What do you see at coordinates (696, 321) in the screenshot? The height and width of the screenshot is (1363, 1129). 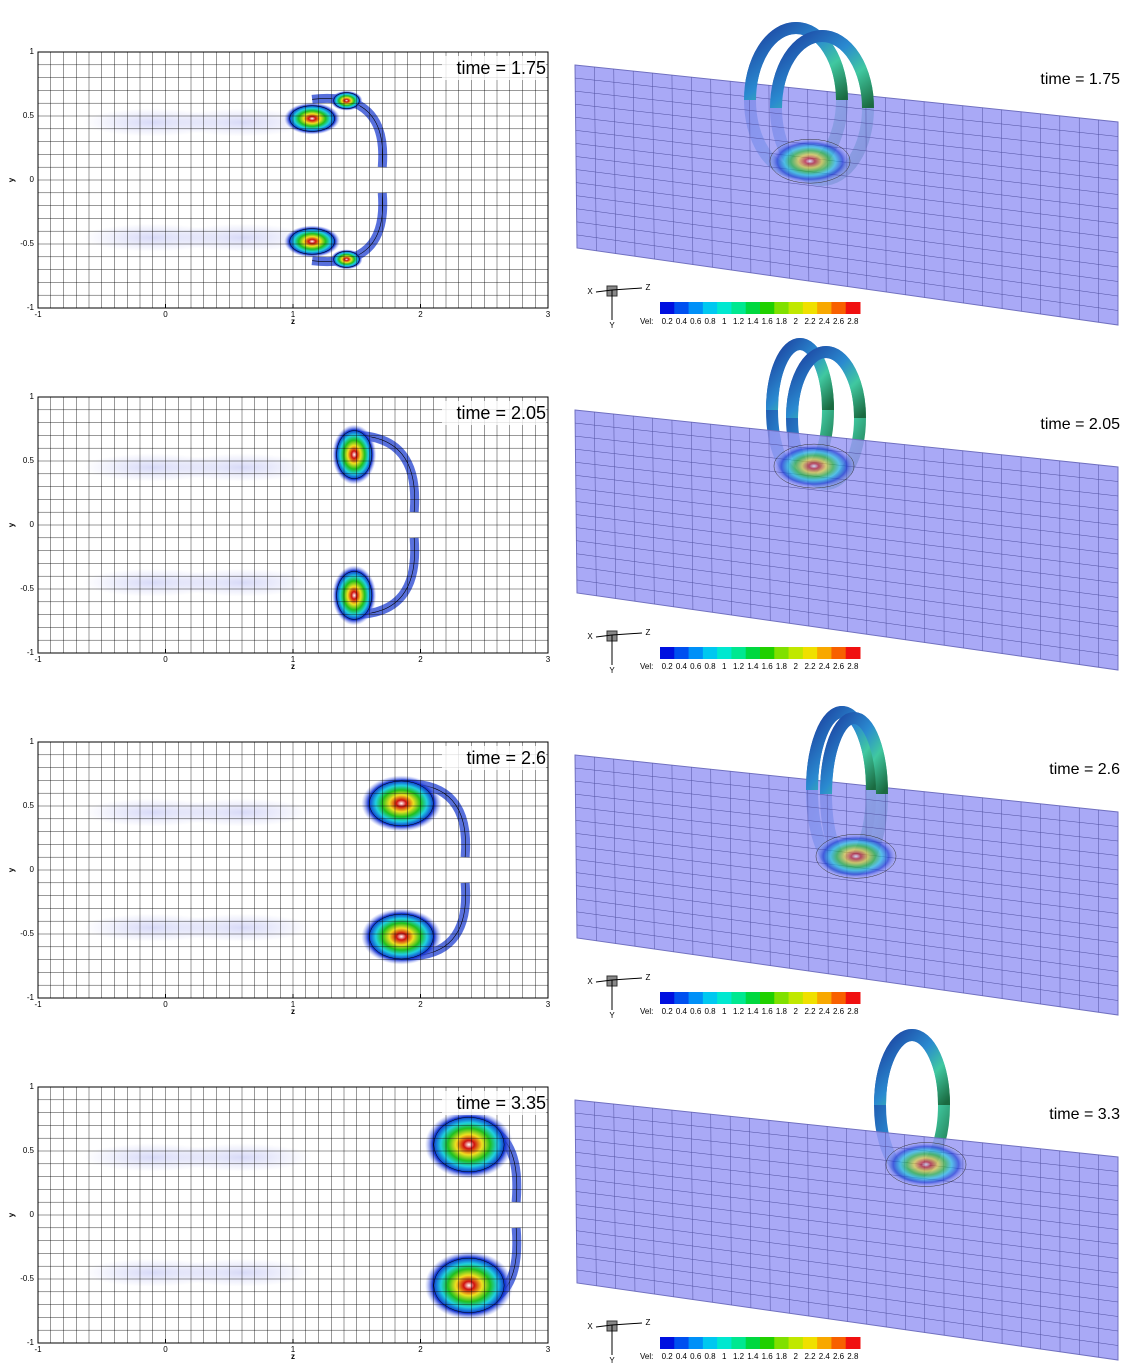 I see `colorbar-tick: 0.6` at bounding box center [696, 321].